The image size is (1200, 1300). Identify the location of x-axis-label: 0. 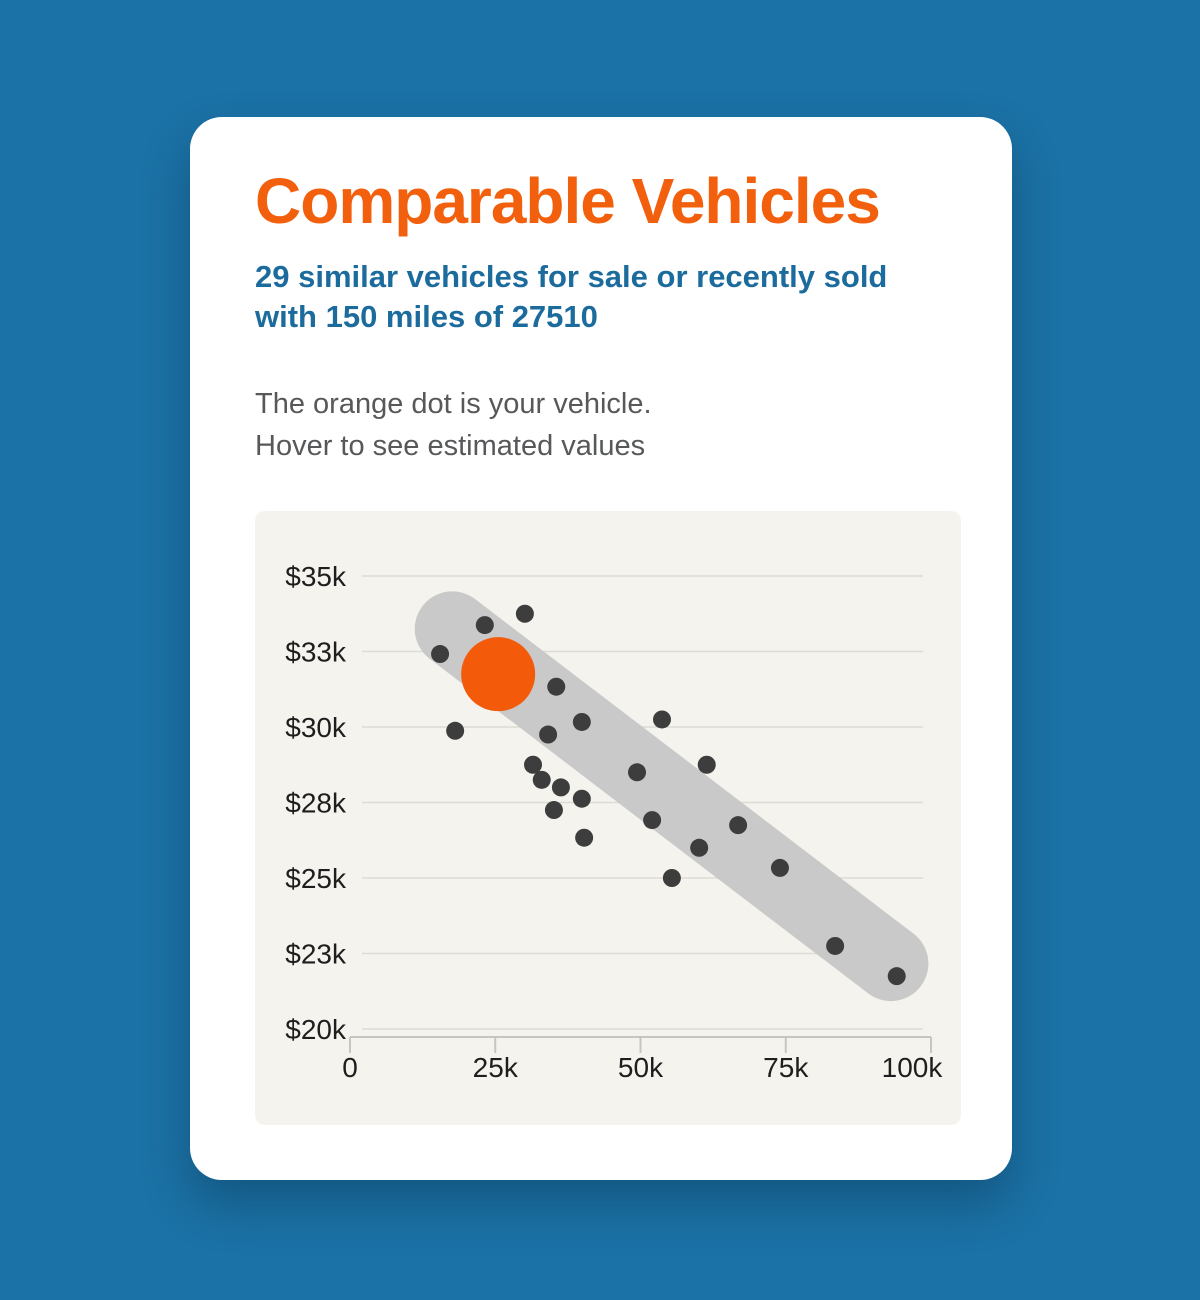
(350, 1067).